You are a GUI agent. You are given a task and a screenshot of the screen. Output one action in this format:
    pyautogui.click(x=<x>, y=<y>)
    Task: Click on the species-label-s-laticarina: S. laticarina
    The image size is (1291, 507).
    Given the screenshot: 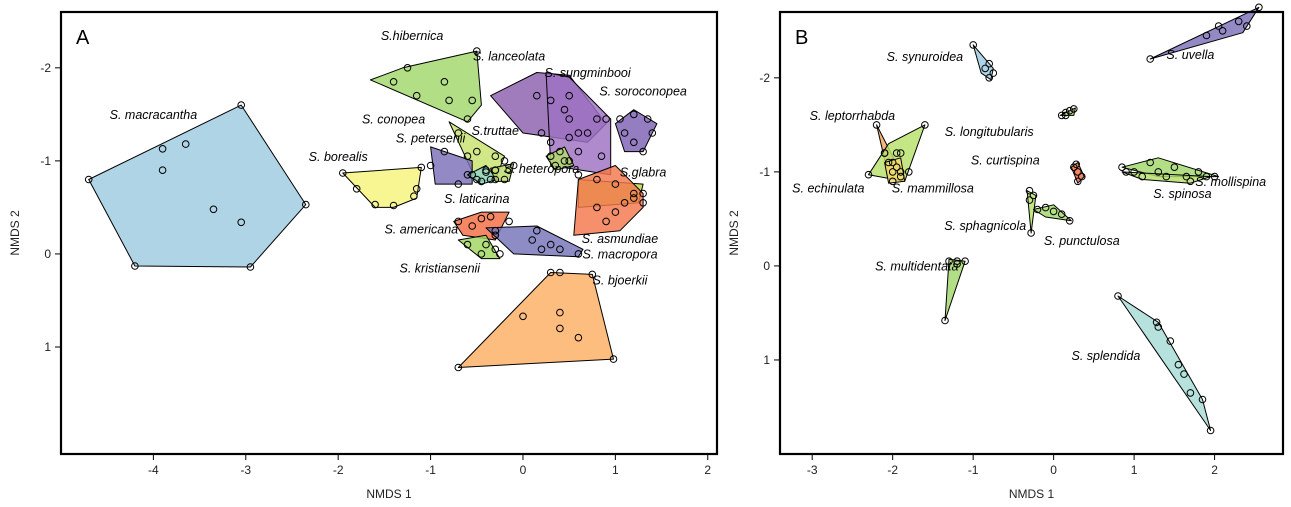 What is the action you would take?
    pyautogui.click(x=476, y=199)
    